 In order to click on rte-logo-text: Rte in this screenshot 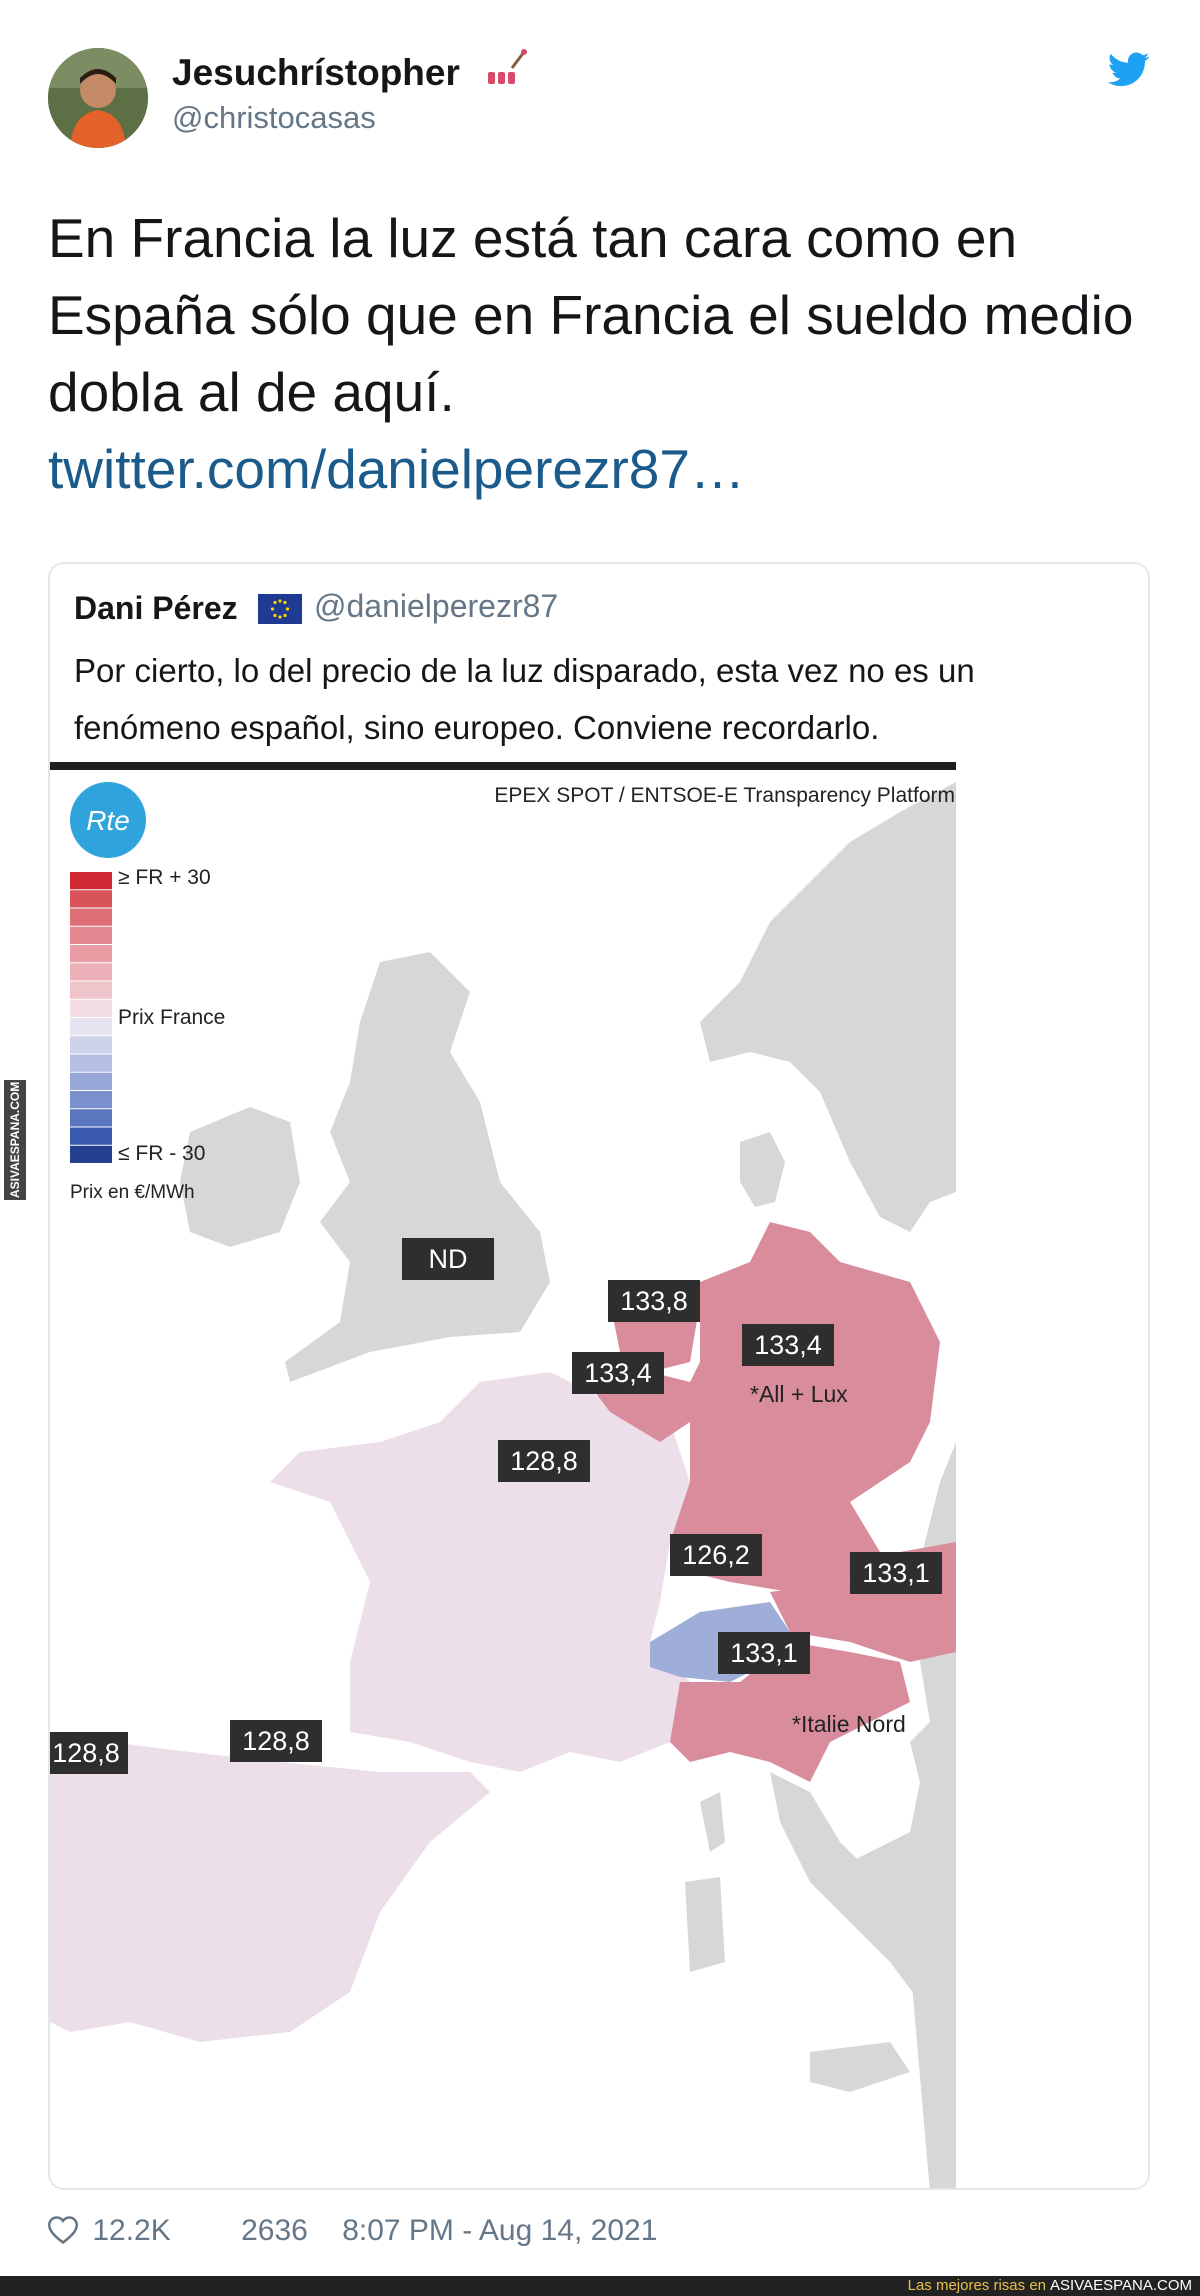, I will do `click(108, 820)`.